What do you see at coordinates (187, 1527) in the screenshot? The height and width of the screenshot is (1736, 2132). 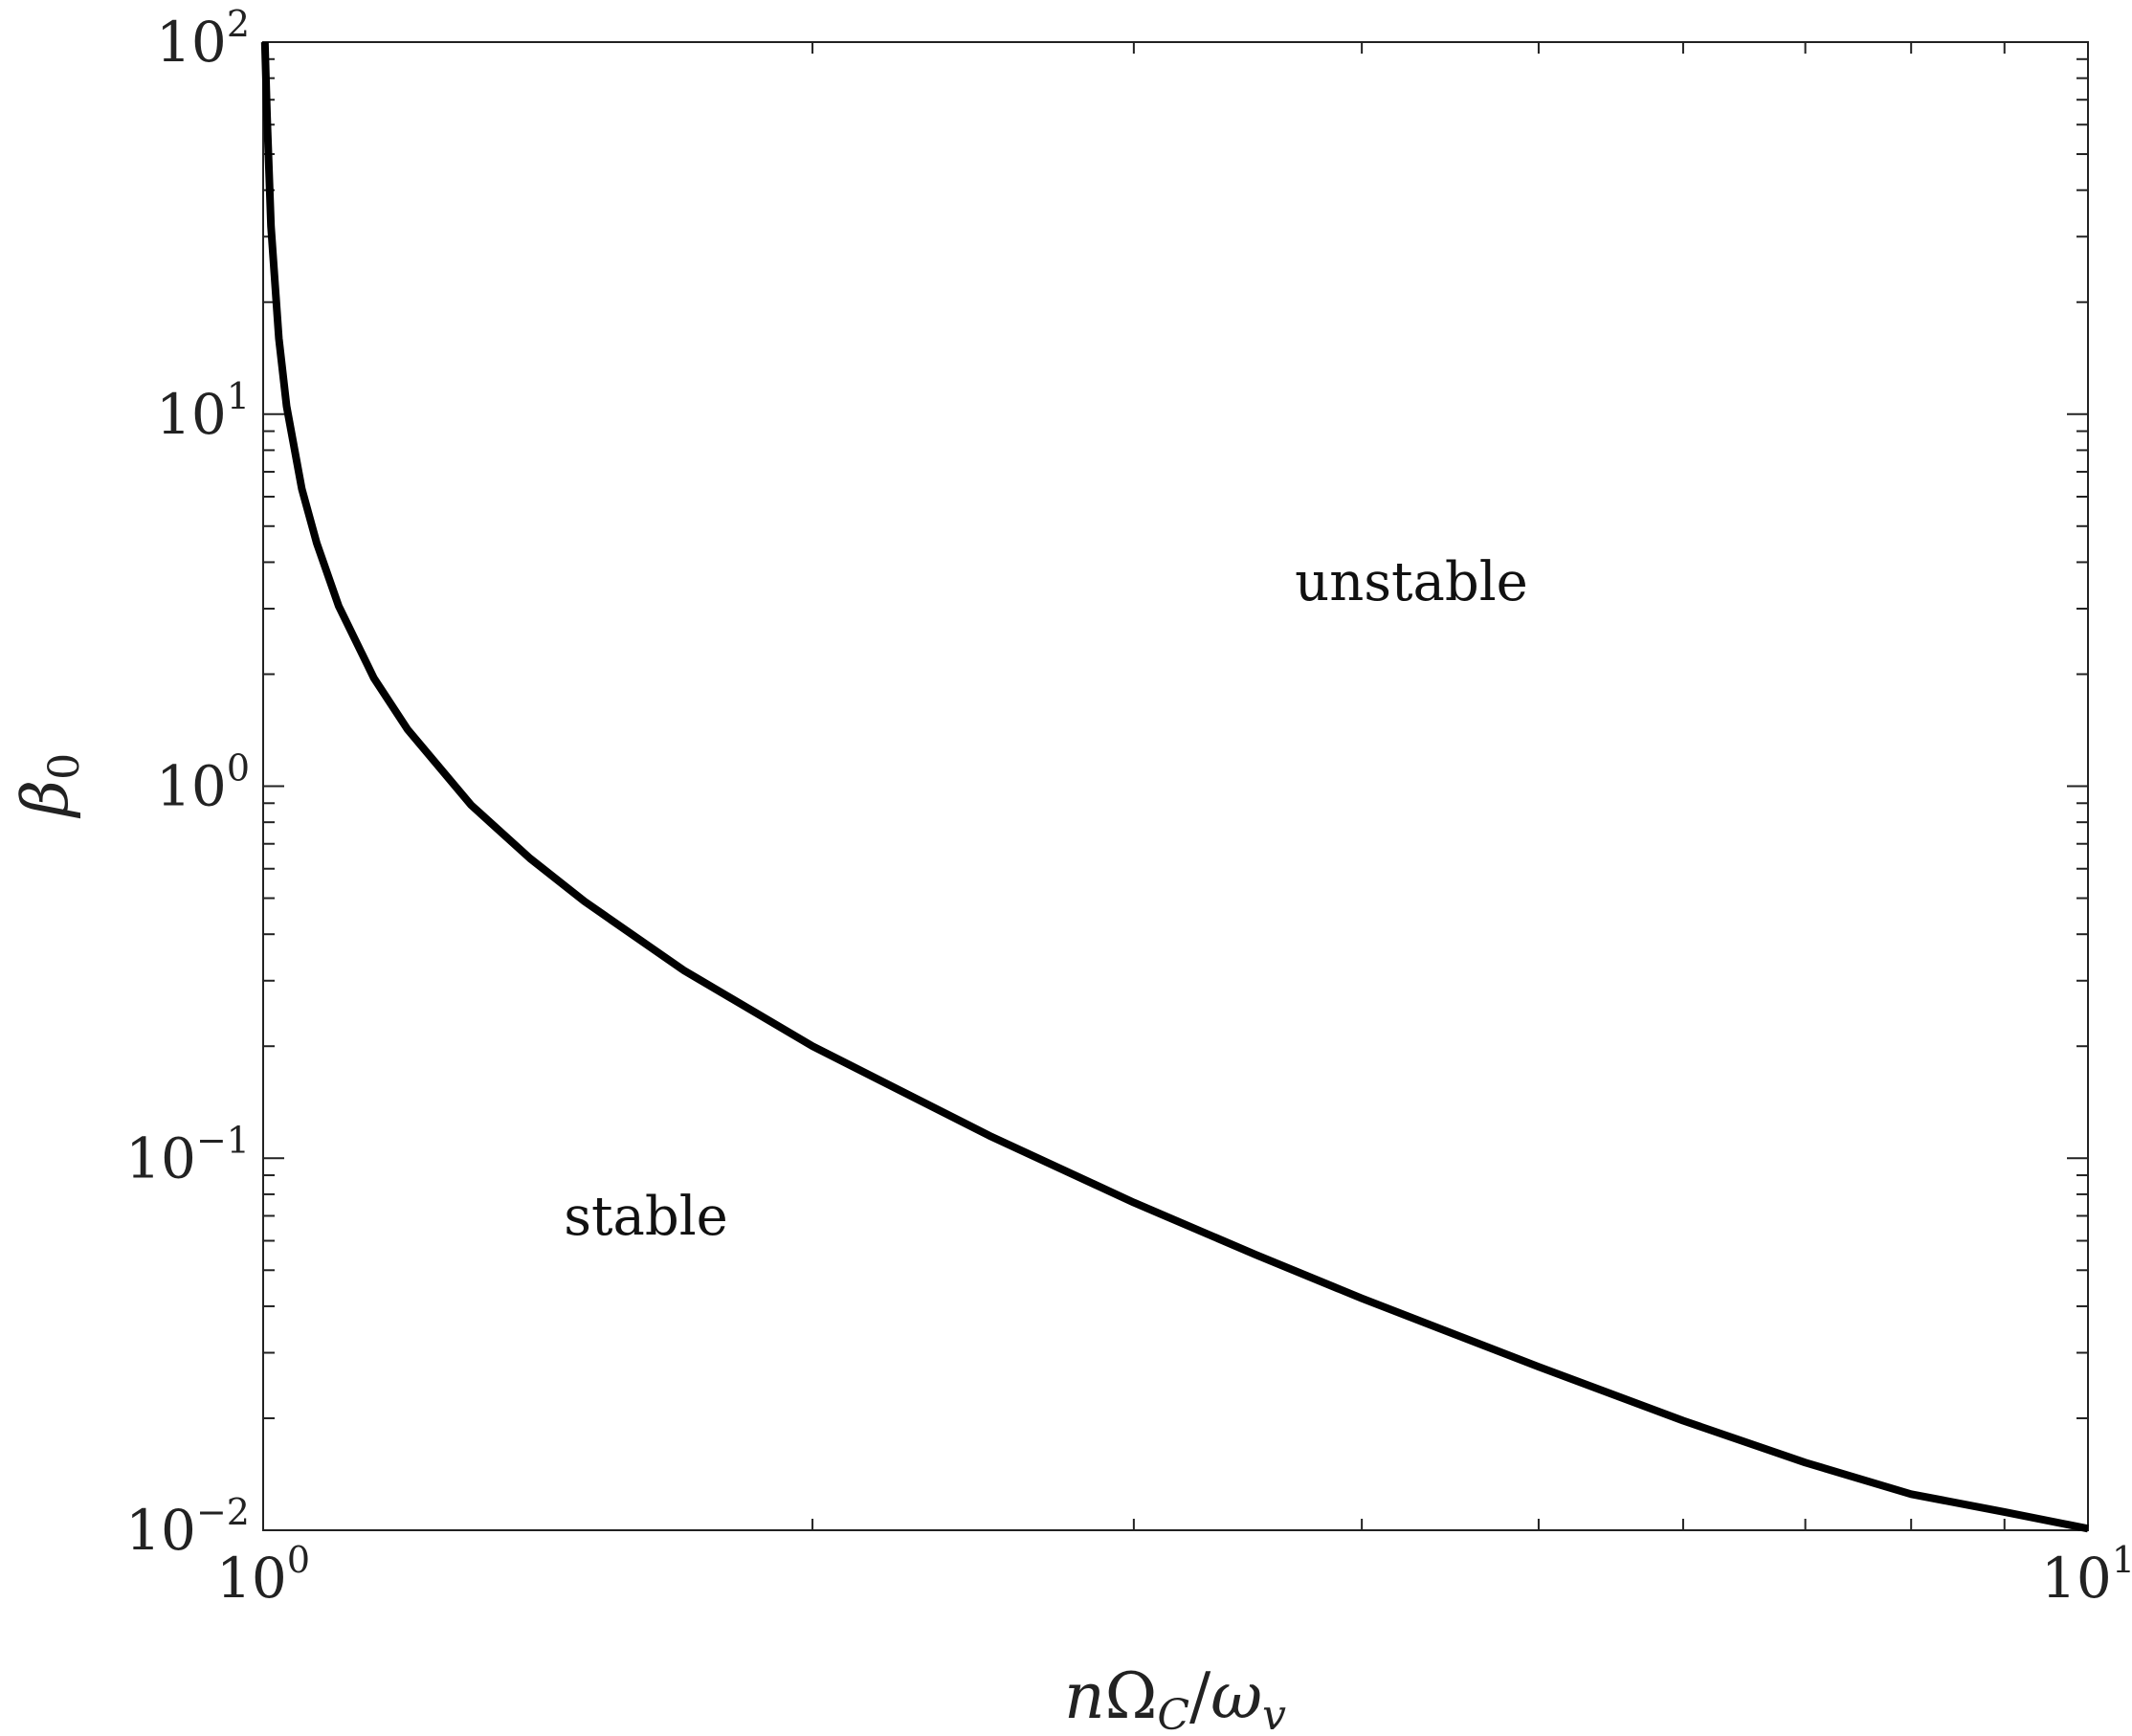 I see `y-tick-label: 10⁻²` at bounding box center [187, 1527].